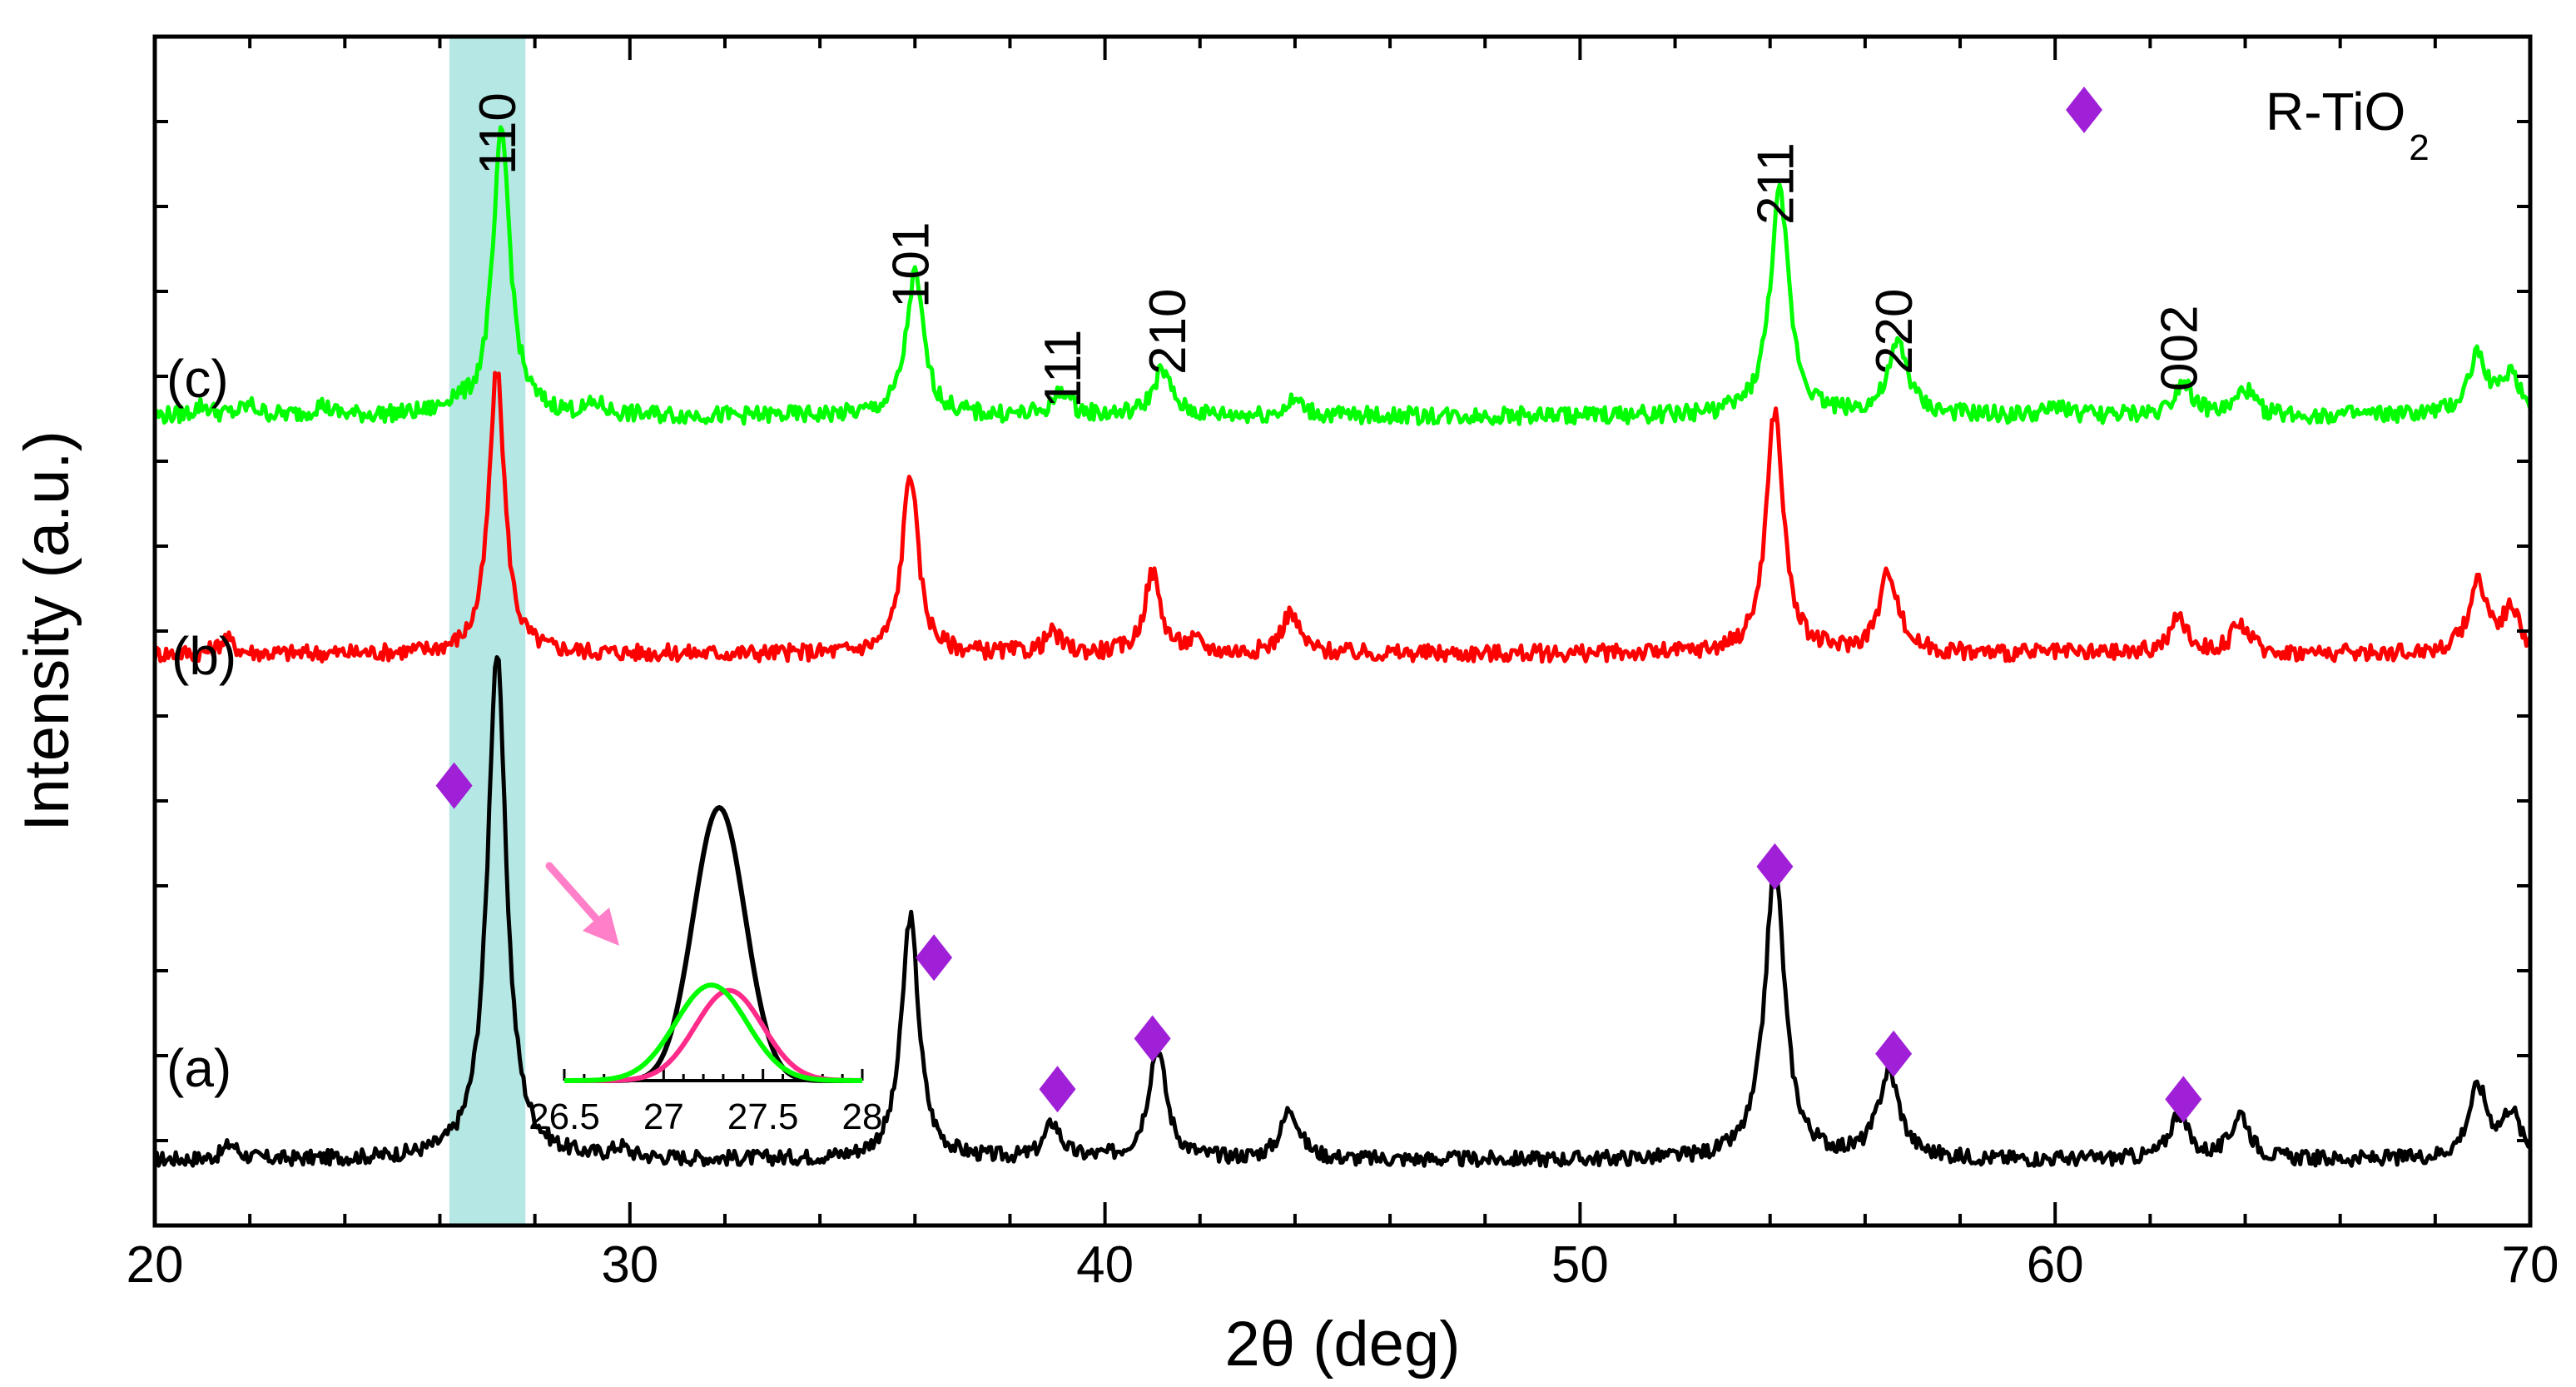 The height and width of the screenshot is (1387, 2576). Describe the element at coordinates (601, 926) in the screenshot. I see `arrow-head-icon` at that location.